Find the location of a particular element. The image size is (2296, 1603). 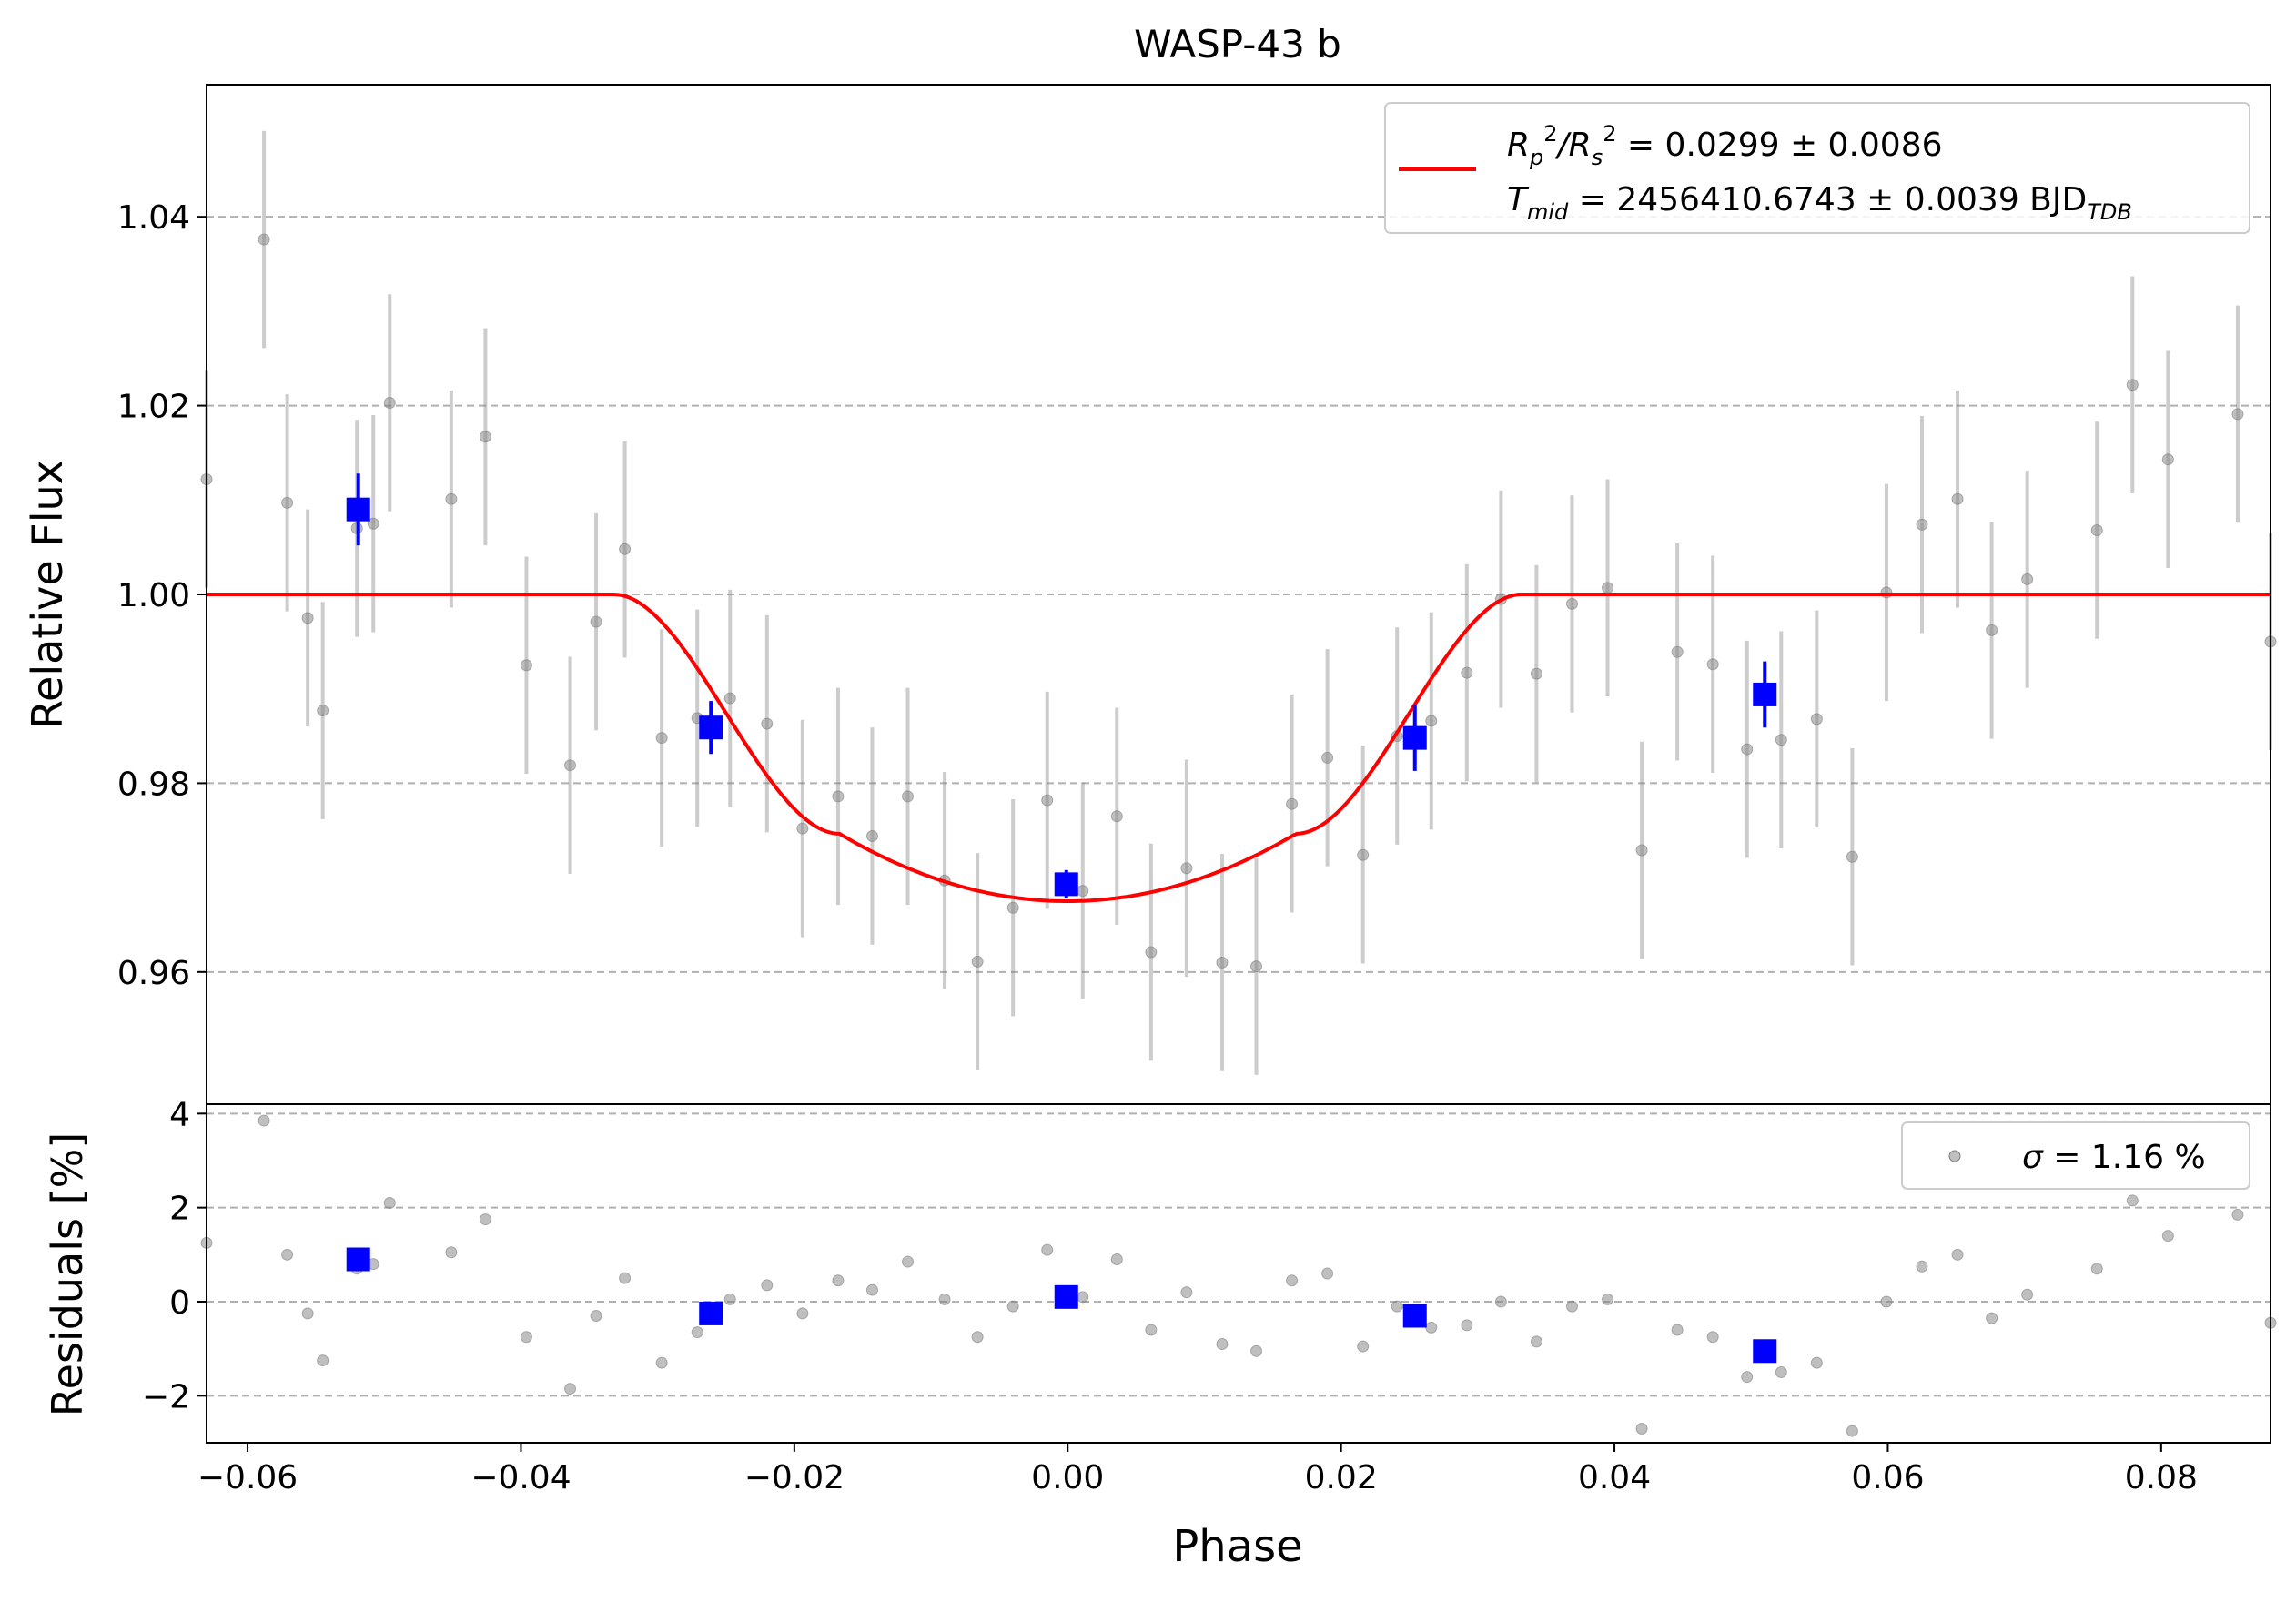

residuals-y-tick-label: −2 is located at coordinates (166, 1396).